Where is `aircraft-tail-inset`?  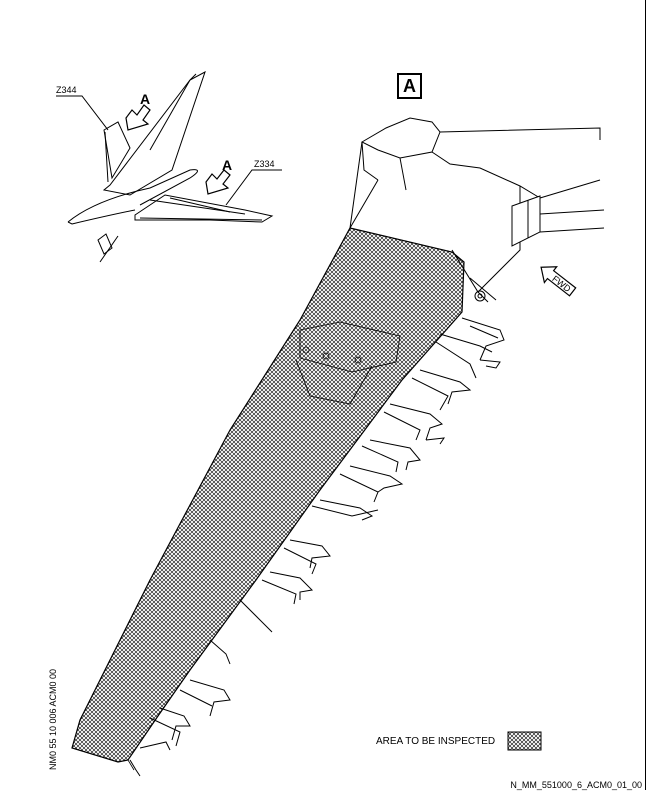 aircraft-tail-inset is located at coordinates (169, 166).